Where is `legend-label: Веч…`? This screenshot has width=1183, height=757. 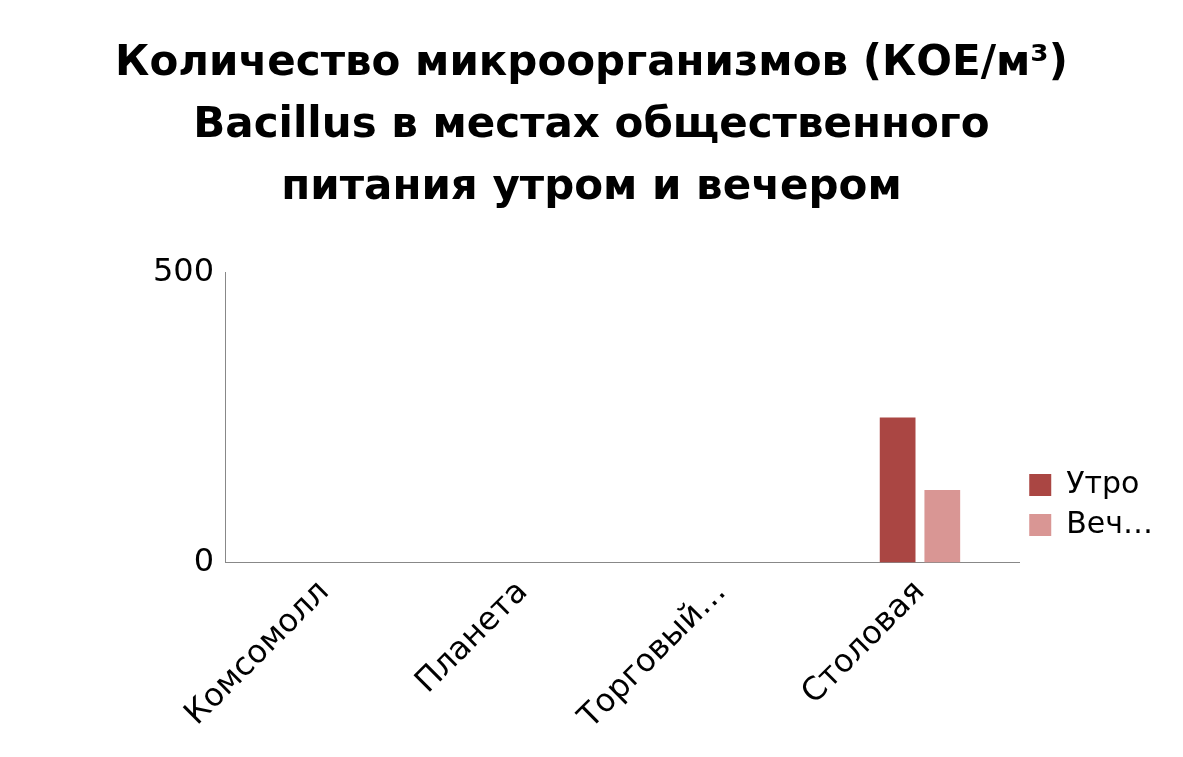 legend-label: Веч… is located at coordinates (1109, 522).